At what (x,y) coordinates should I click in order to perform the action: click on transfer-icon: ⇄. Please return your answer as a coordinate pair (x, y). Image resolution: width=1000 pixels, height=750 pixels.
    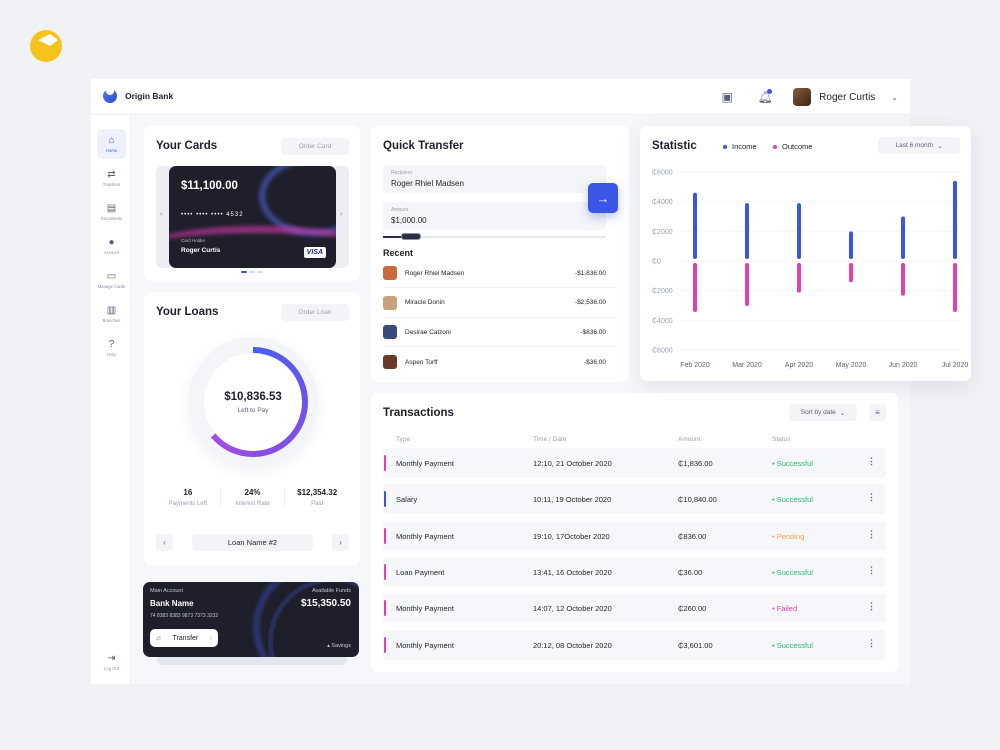
    Looking at the image, I should click on (111, 174).